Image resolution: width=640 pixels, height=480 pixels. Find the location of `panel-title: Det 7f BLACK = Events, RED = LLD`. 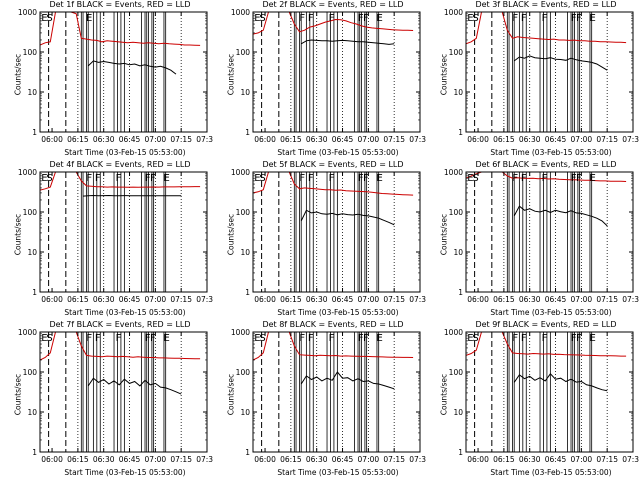

panel-title: Det 7f BLACK = Events, RED = LLD is located at coordinates (120, 324).